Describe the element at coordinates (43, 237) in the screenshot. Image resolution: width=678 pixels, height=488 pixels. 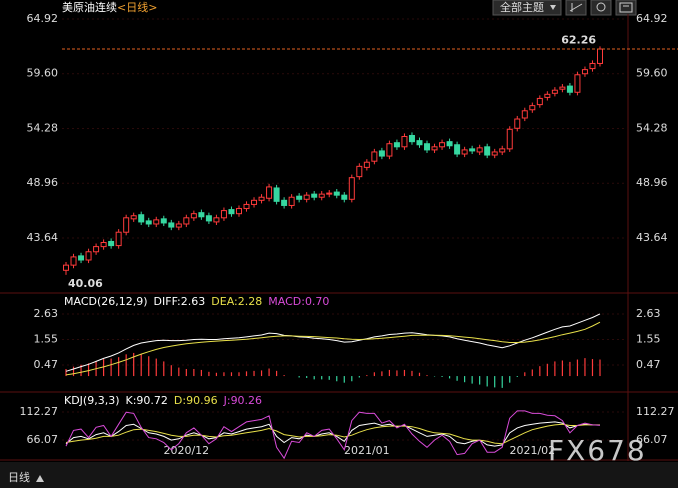
I see `y-tick-label: 43.64` at that location.